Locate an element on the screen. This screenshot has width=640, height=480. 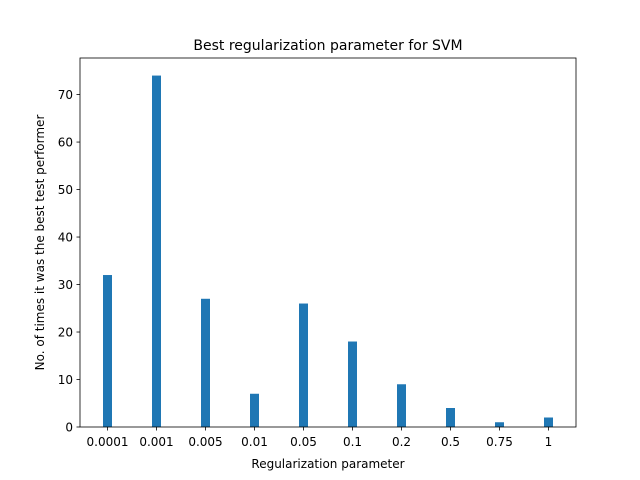
bar-0.1 is located at coordinates (352, 384).